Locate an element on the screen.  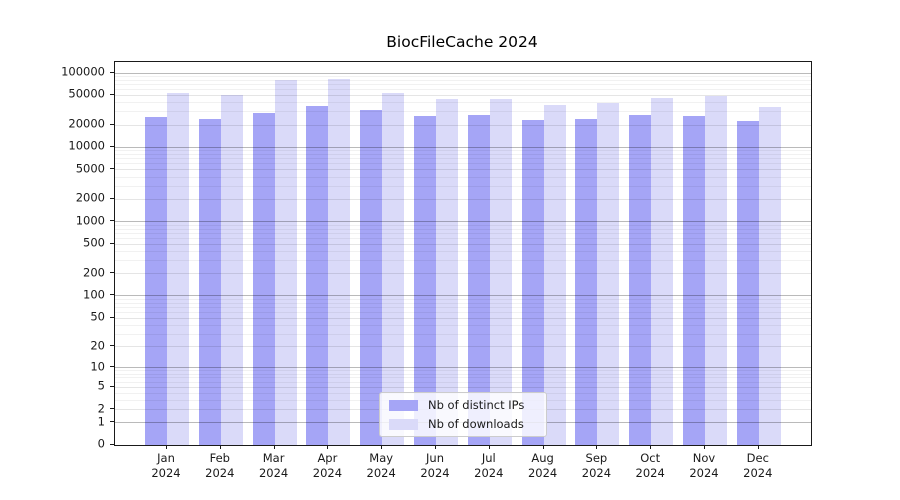
bar-distinct-ips-jun is located at coordinates (425, 280).